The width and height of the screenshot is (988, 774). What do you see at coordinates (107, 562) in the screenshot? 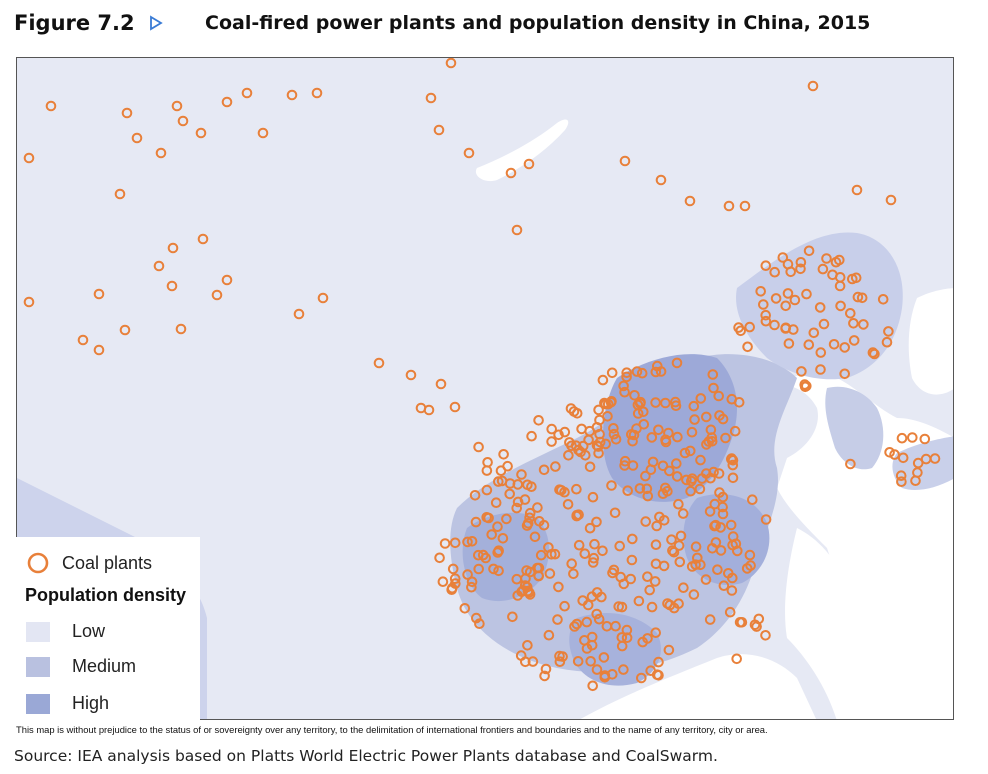
I see `legend-coal-plants-label: Coal plants` at bounding box center [107, 562].